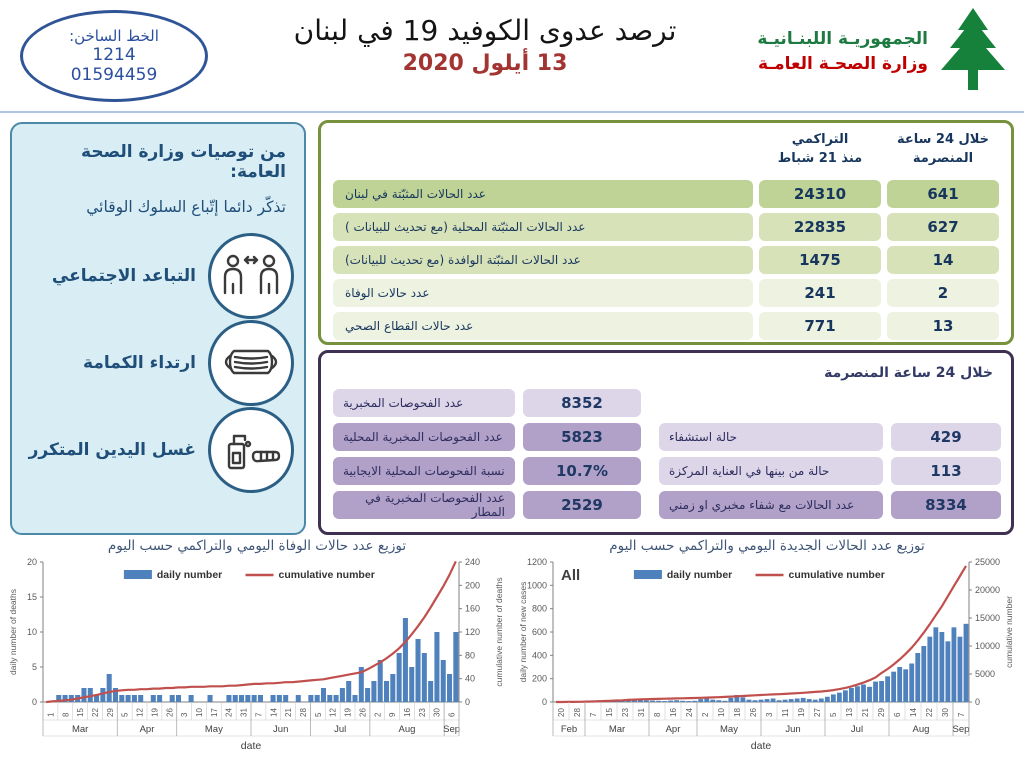  What do you see at coordinates (112, 450) in the screenshot?
I see `recommendation-label: غسل اليدين المتكرر` at bounding box center [112, 450].